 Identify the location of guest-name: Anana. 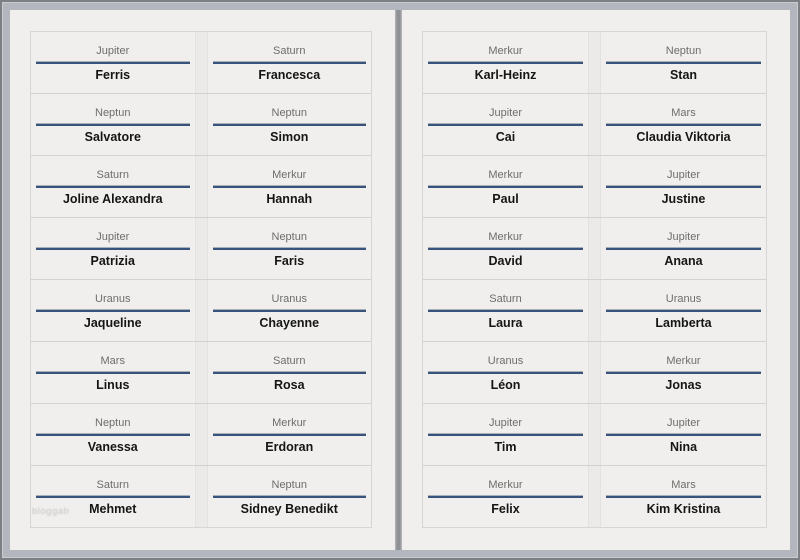
(683, 261).